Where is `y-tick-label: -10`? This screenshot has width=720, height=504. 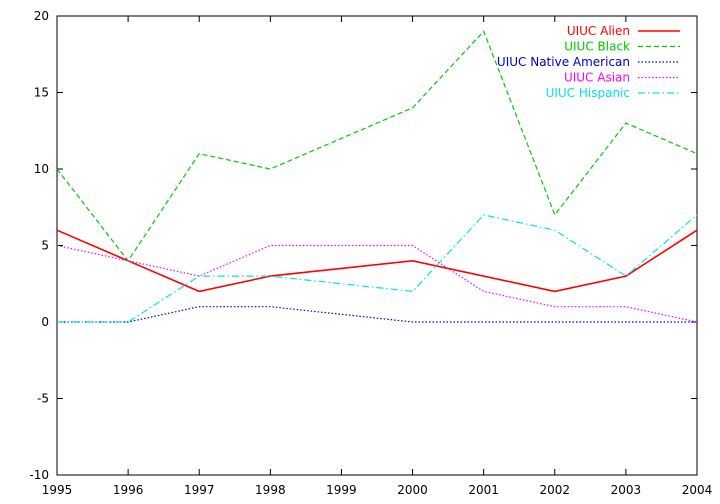
y-tick-label: -10 is located at coordinates (39, 475).